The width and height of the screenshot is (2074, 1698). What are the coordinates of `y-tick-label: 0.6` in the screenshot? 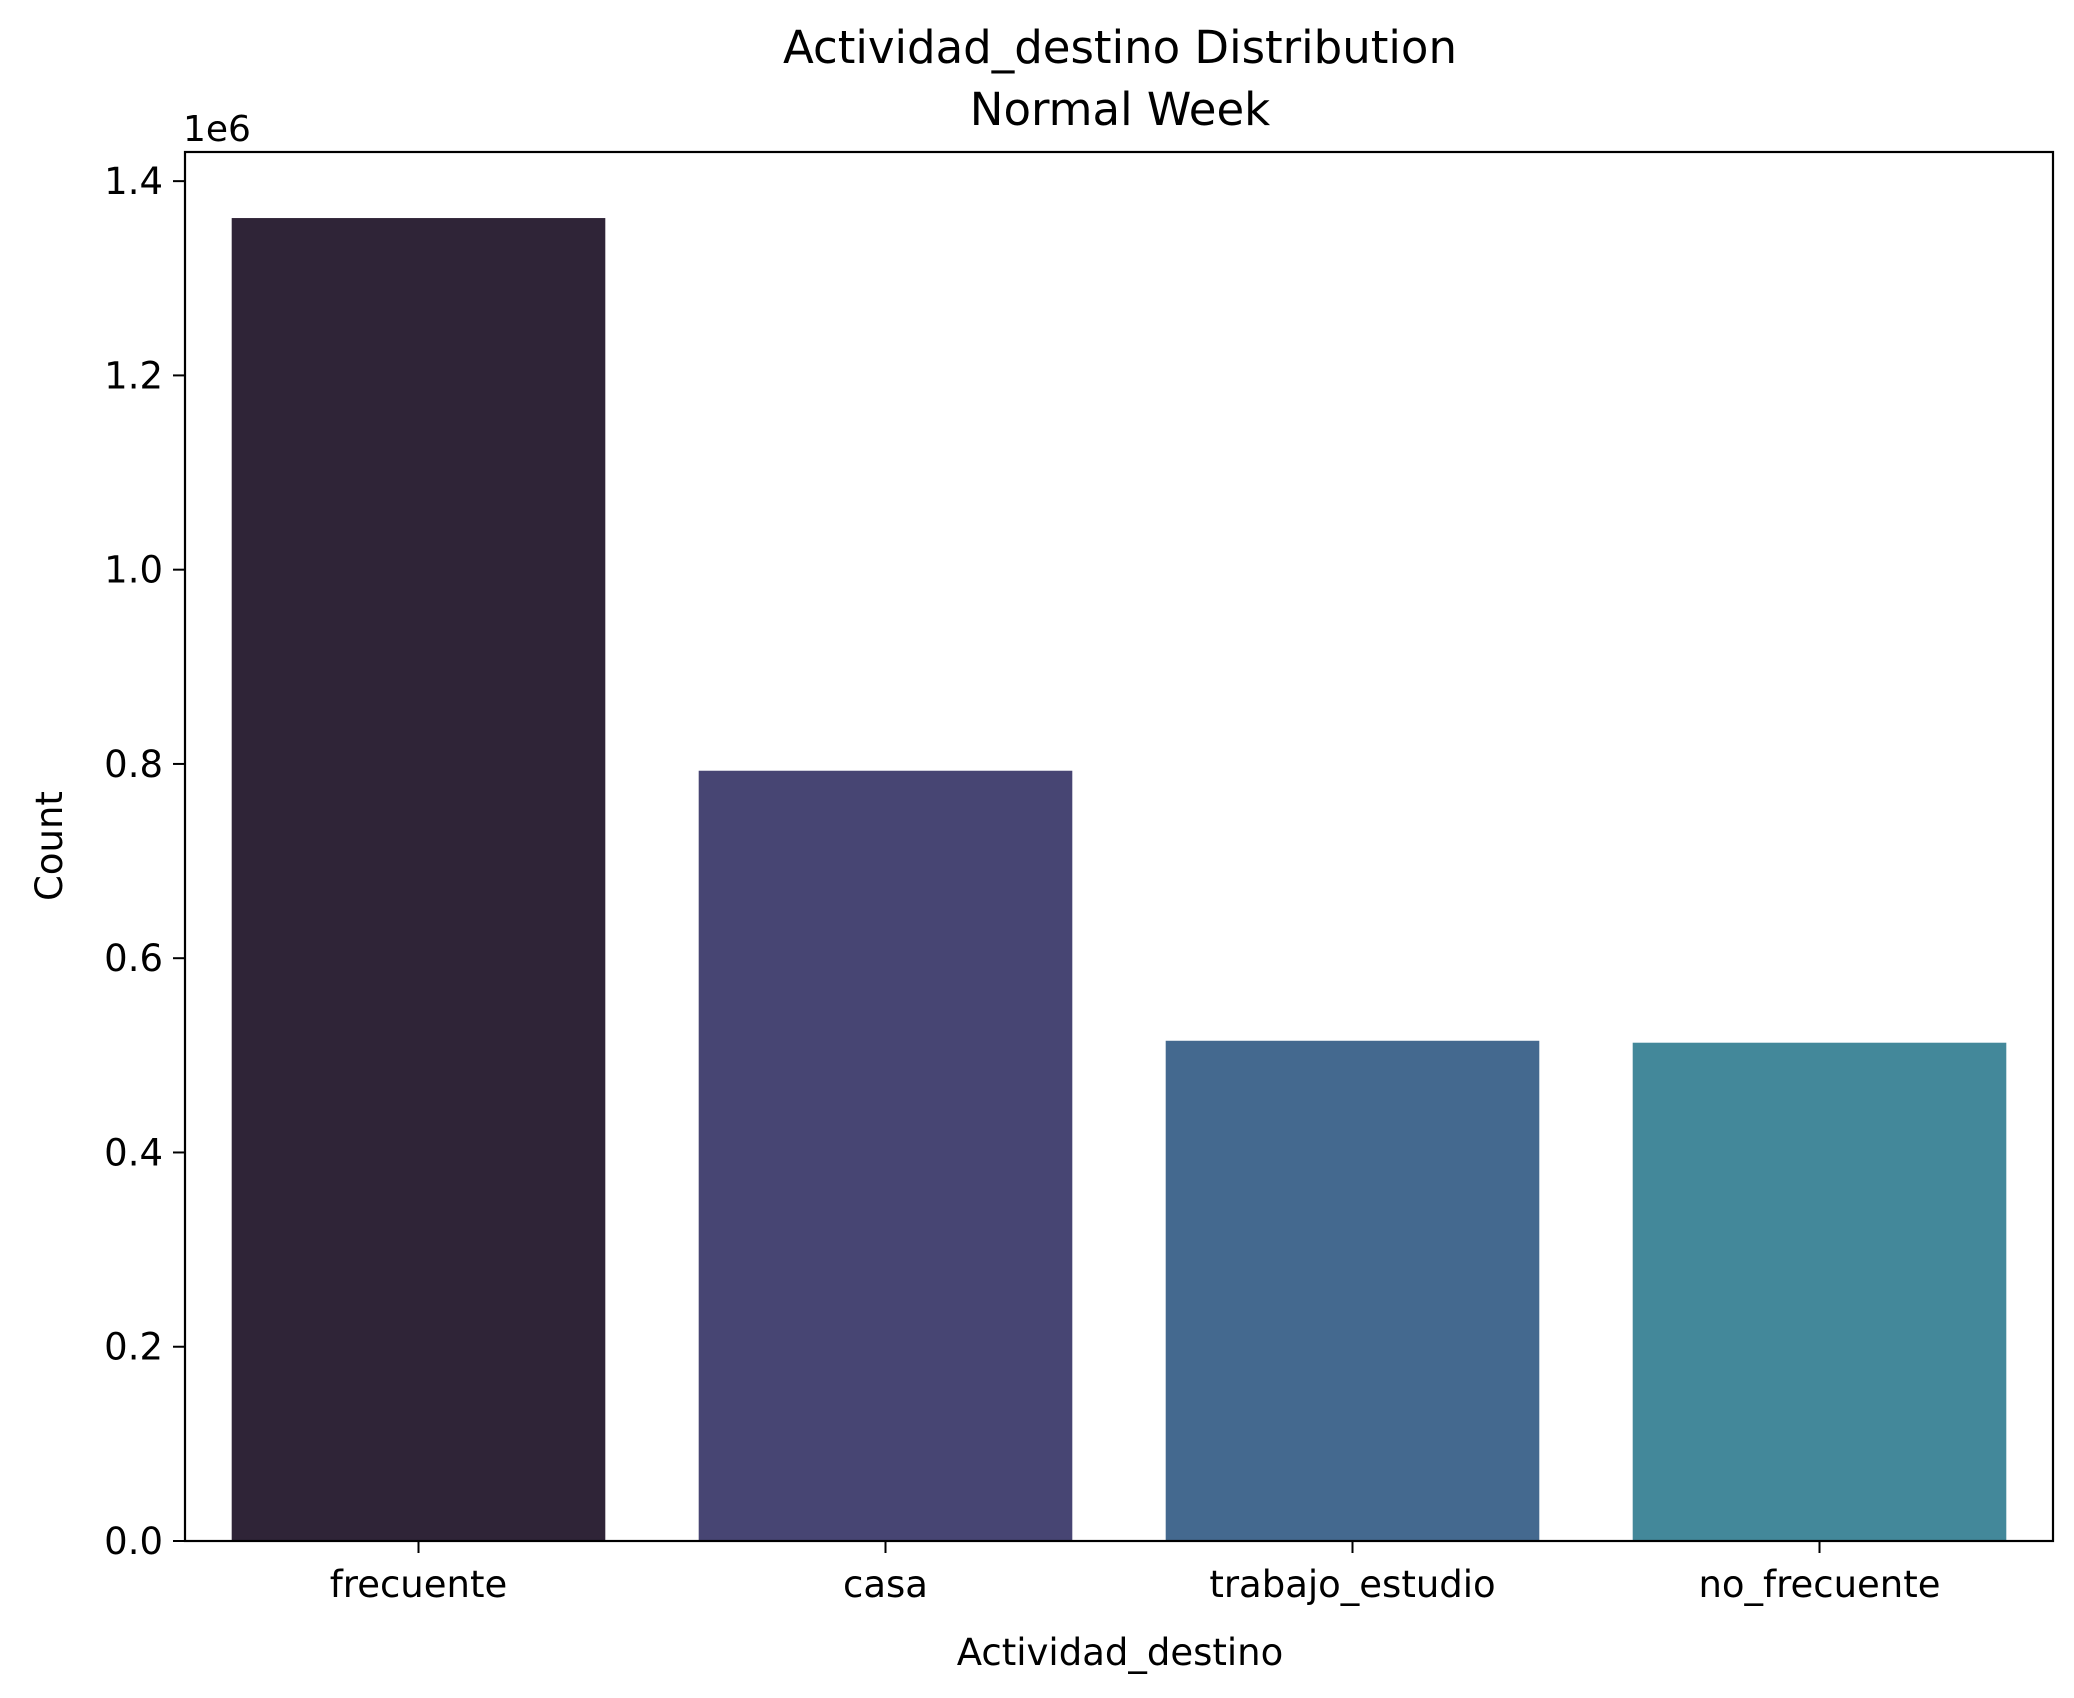 It's located at (133, 958).